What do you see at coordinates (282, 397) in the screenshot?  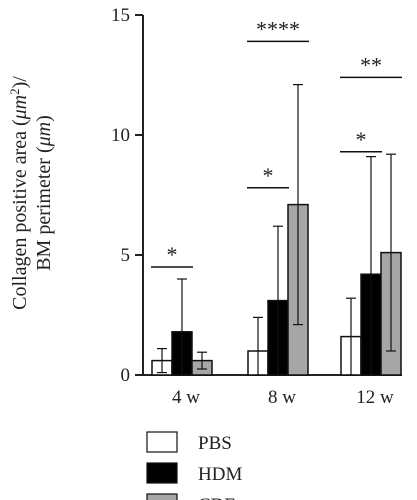 I see `x-category-label: 8 w` at bounding box center [282, 397].